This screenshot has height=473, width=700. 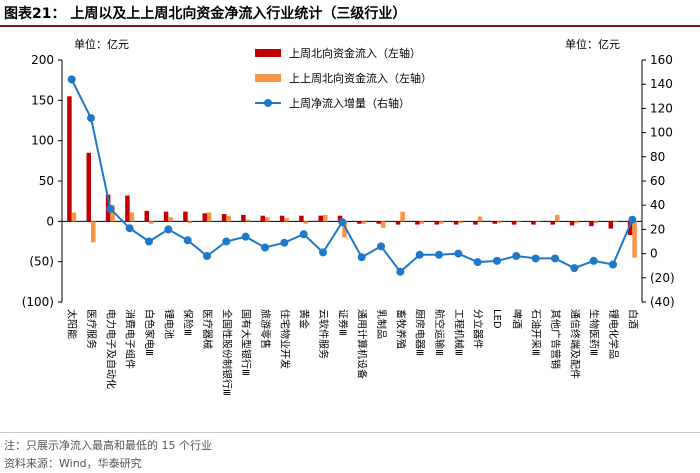 I want to click on legend-label: 上周北向资金流入（左轴）, so click(x=355, y=53).